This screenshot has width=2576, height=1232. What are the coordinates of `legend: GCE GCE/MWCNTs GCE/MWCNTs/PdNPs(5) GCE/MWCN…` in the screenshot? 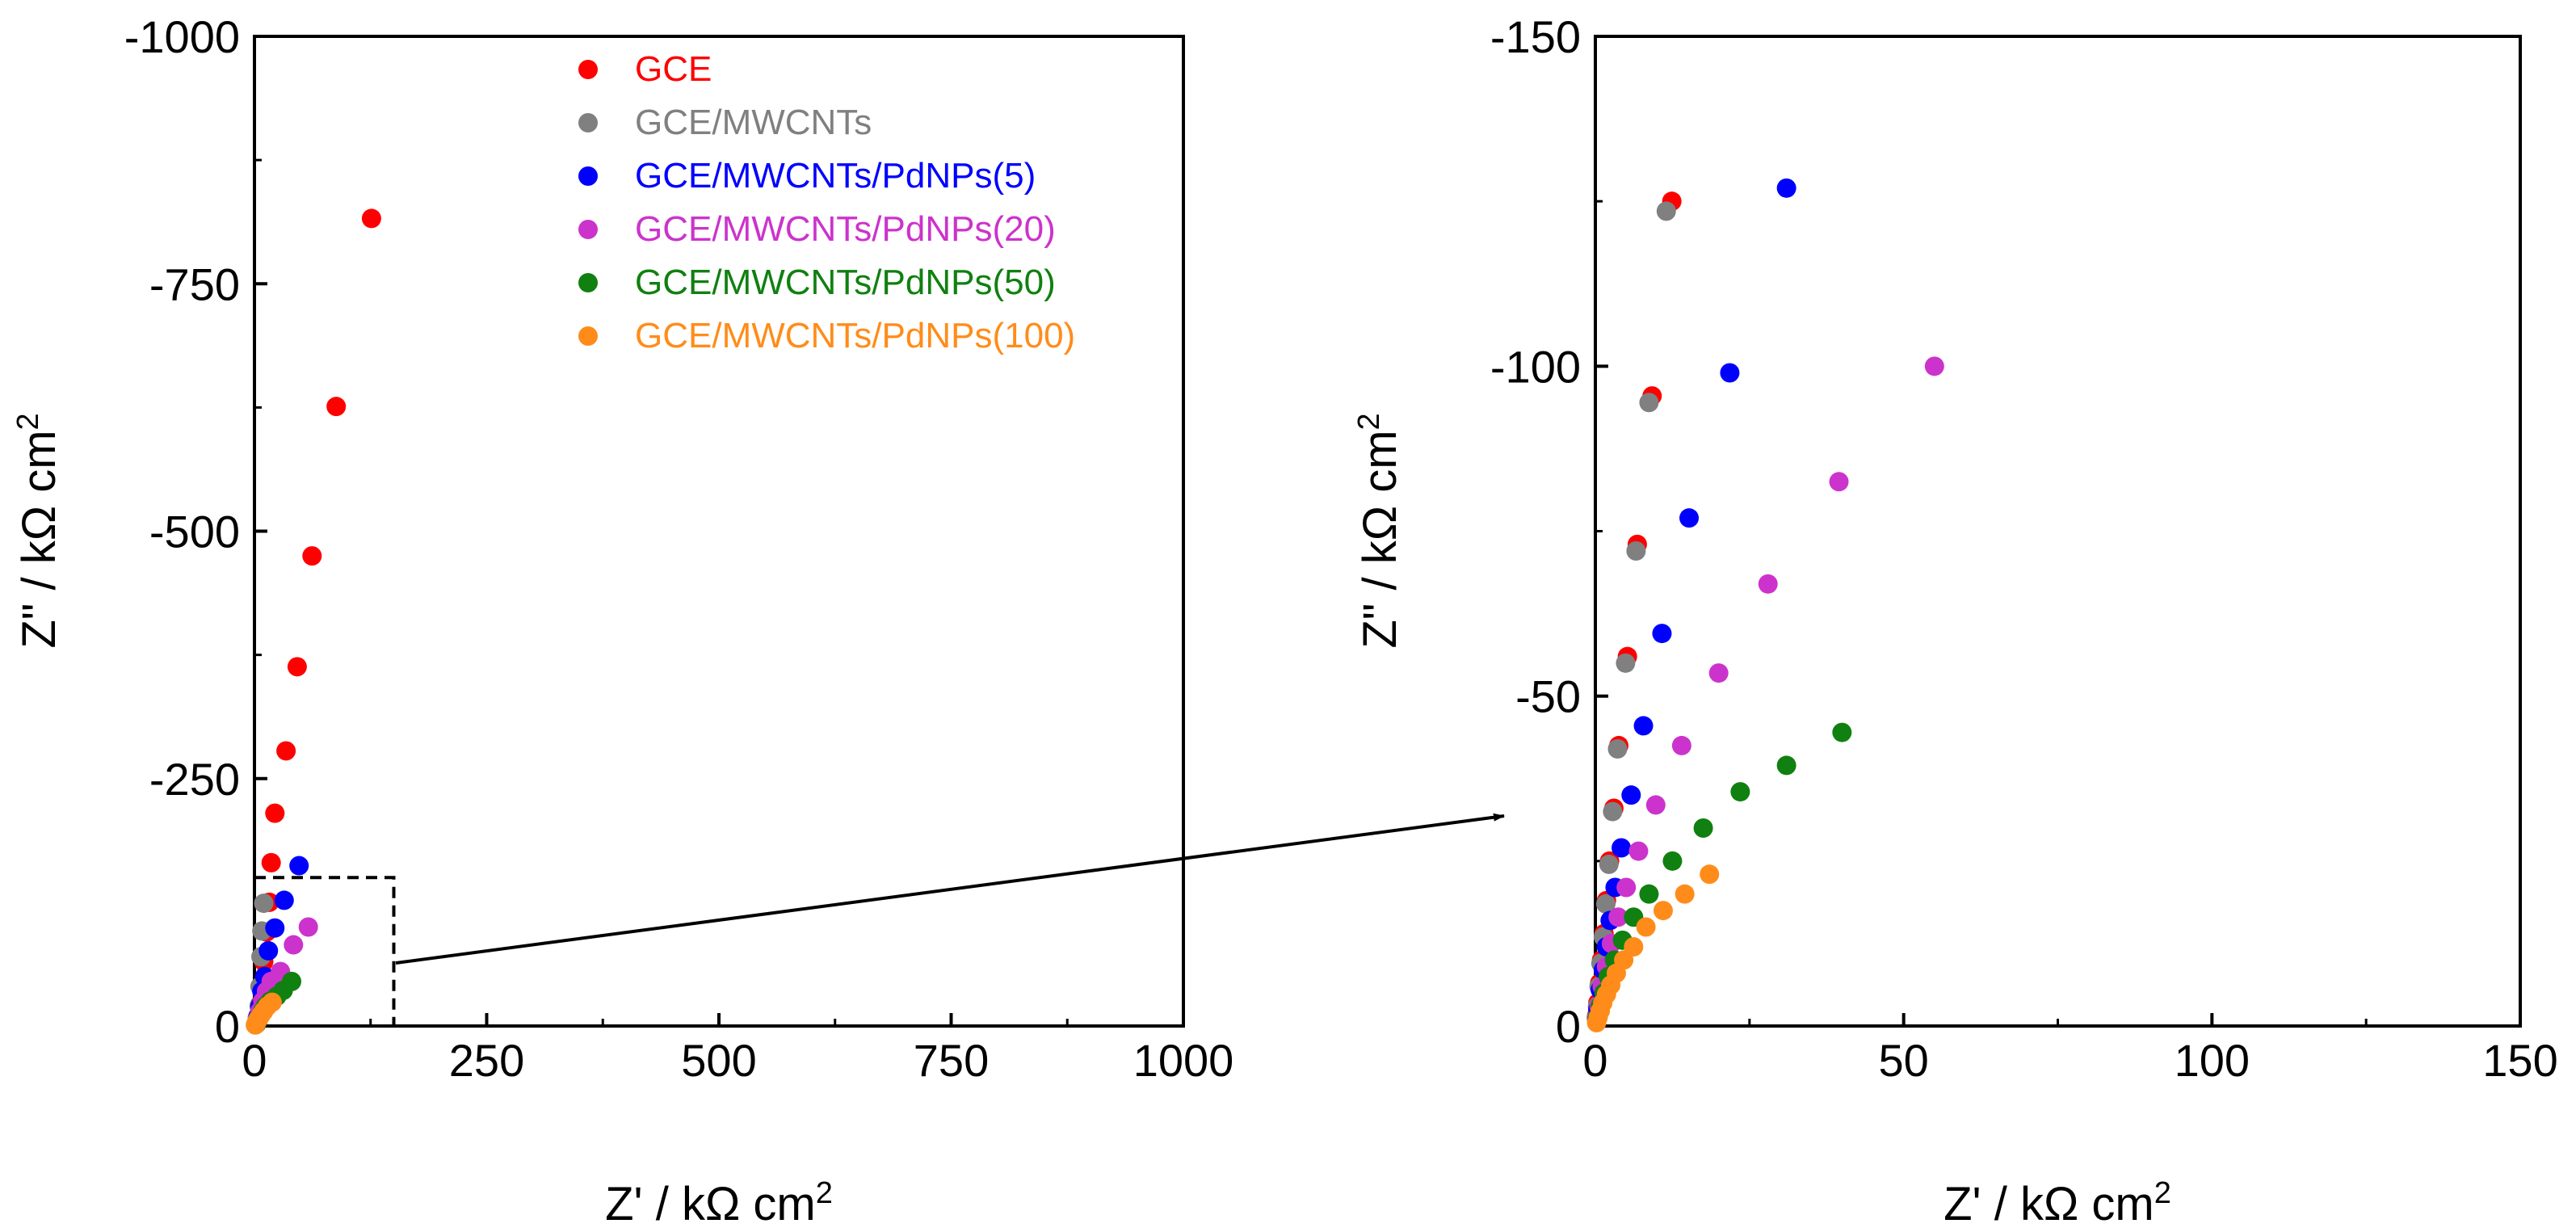 It's located at (827, 202).